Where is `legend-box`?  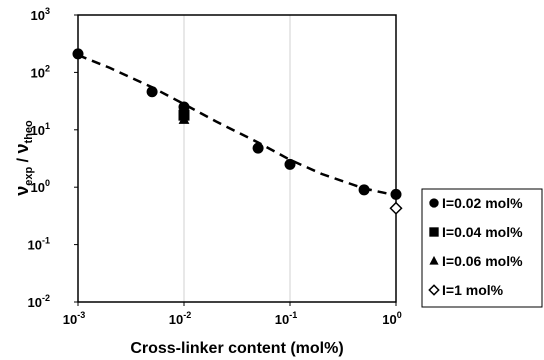 legend-box is located at coordinates (482, 248).